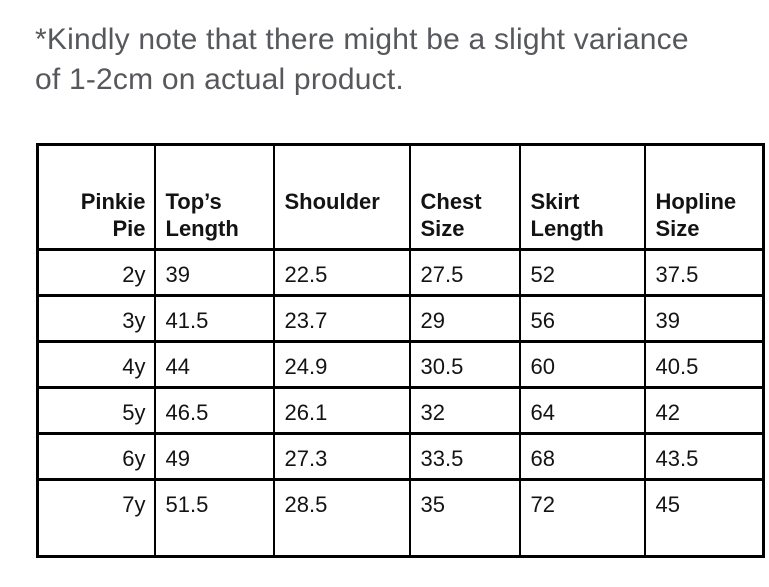 This screenshot has height=587, width=769. I want to click on measurement-cell: 26.1, so click(341, 410).